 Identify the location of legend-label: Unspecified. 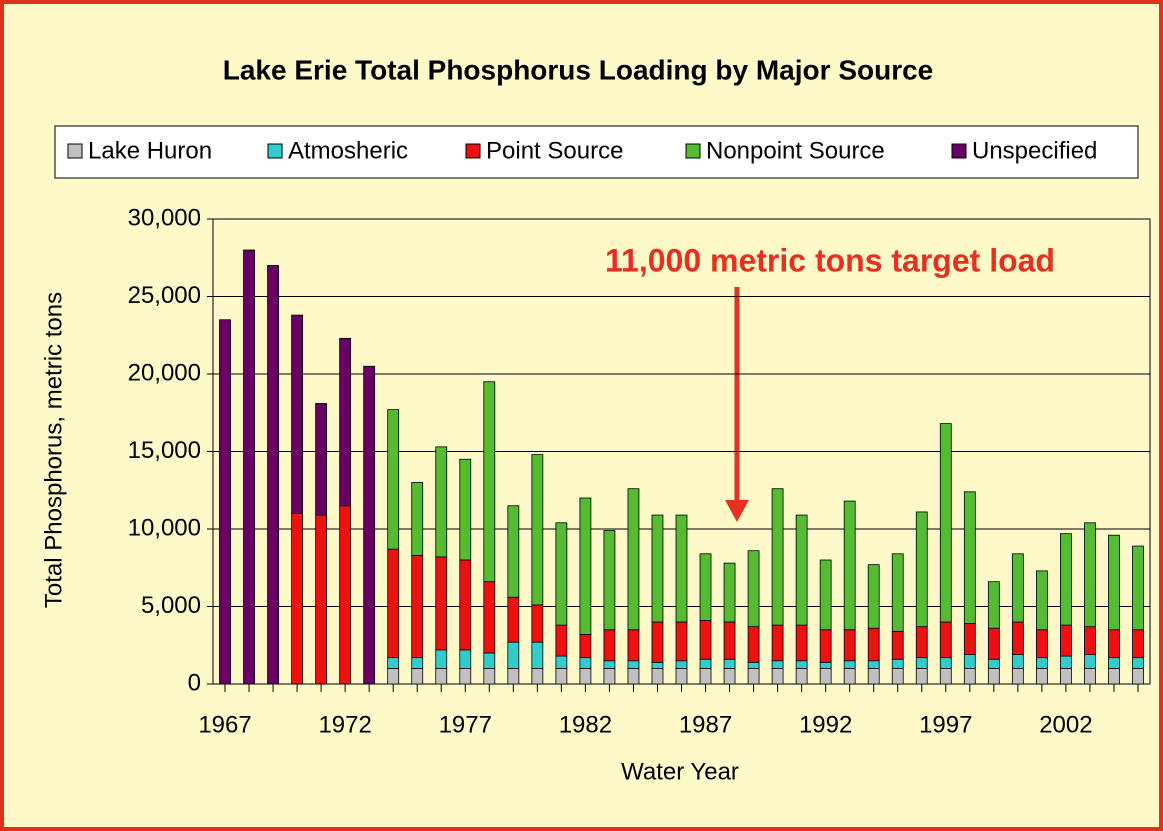
(1034, 150).